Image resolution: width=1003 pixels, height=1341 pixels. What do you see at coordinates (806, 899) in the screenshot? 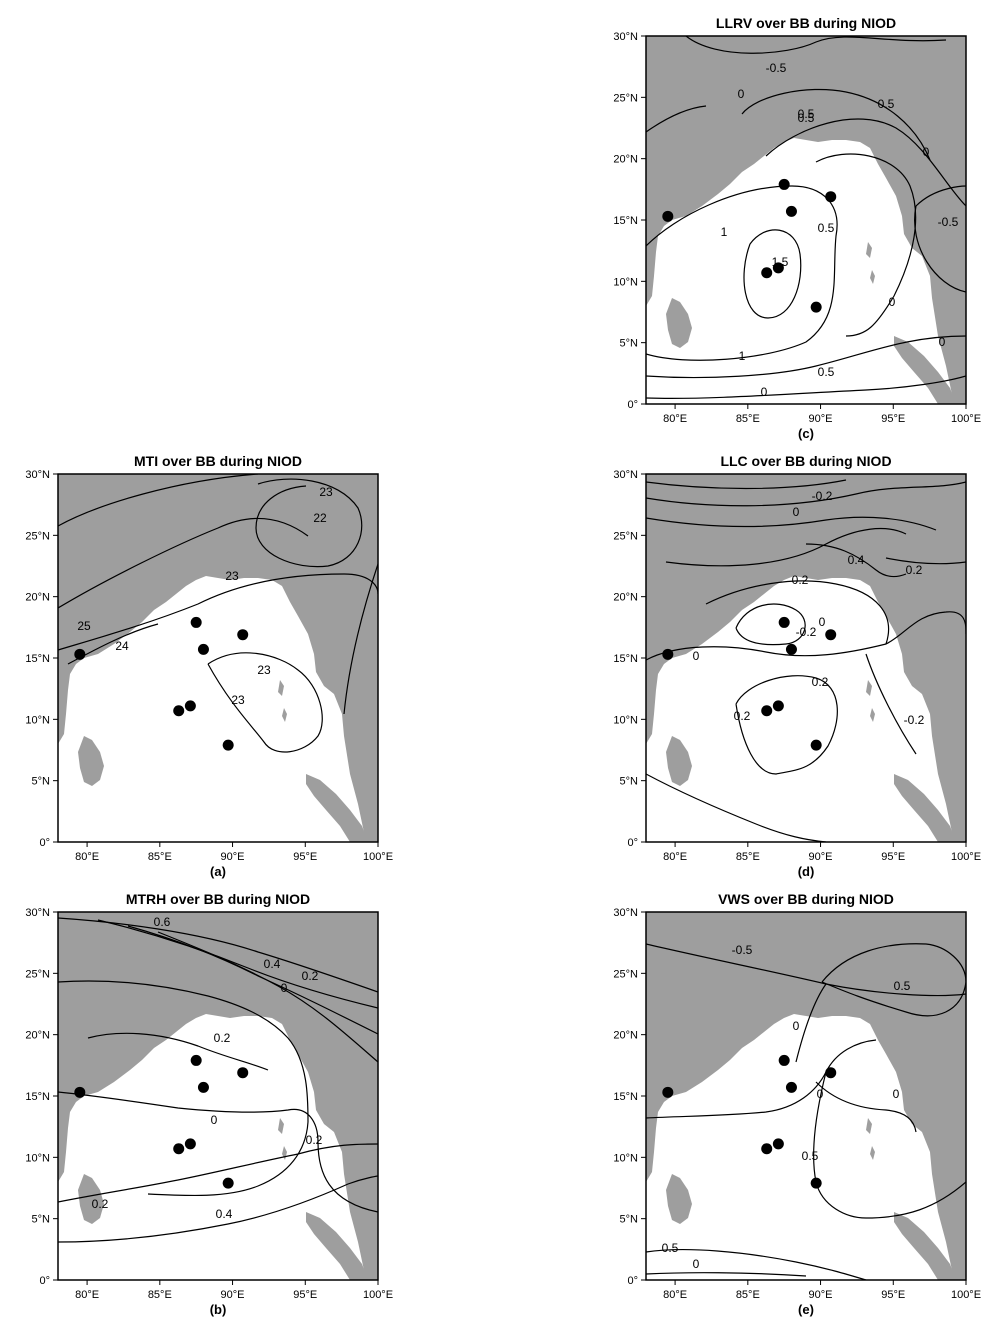
I see `panel-title: VWS over BB during NIOD` at bounding box center [806, 899].